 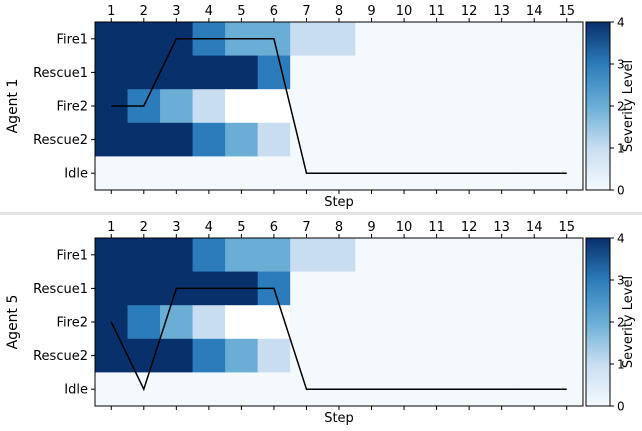 I want to click on x-tick-label: 4, so click(x=209, y=11).